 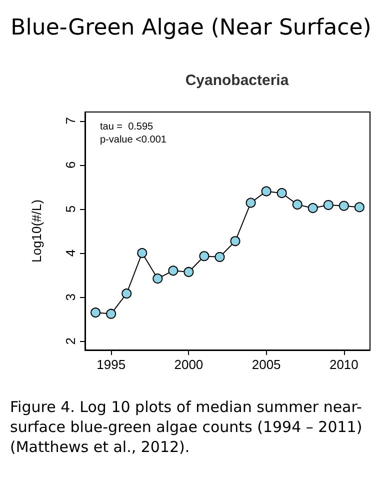 What do you see at coordinates (36, 231) in the screenshot?
I see `y-axis-title: Log10(#/L)` at bounding box center [36, 231].